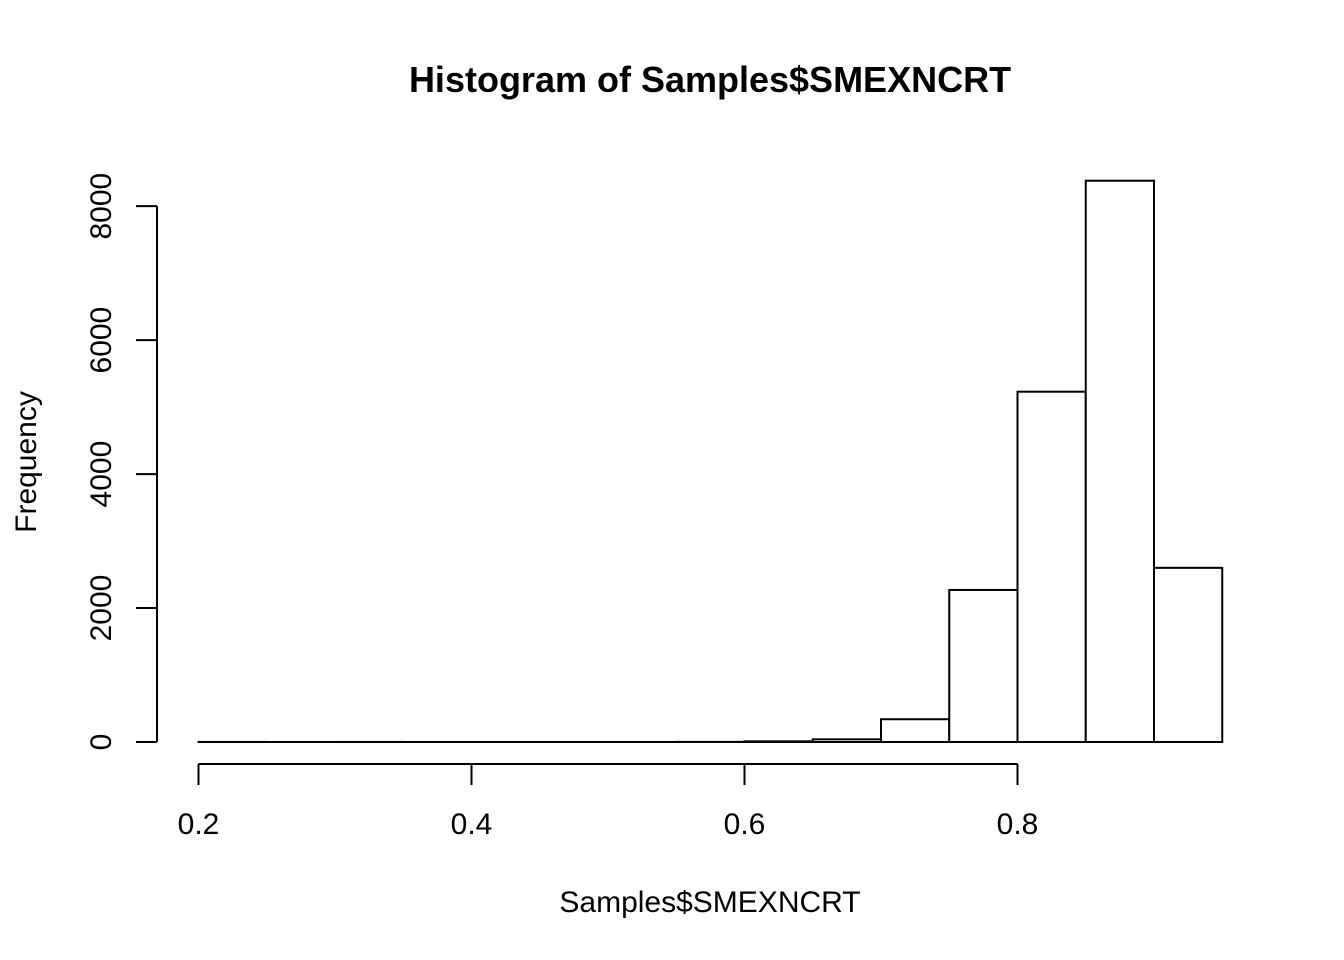 This screenshot has width=1344, height=960. I want to click on y-tick-label: 4000, so click(101, 474).